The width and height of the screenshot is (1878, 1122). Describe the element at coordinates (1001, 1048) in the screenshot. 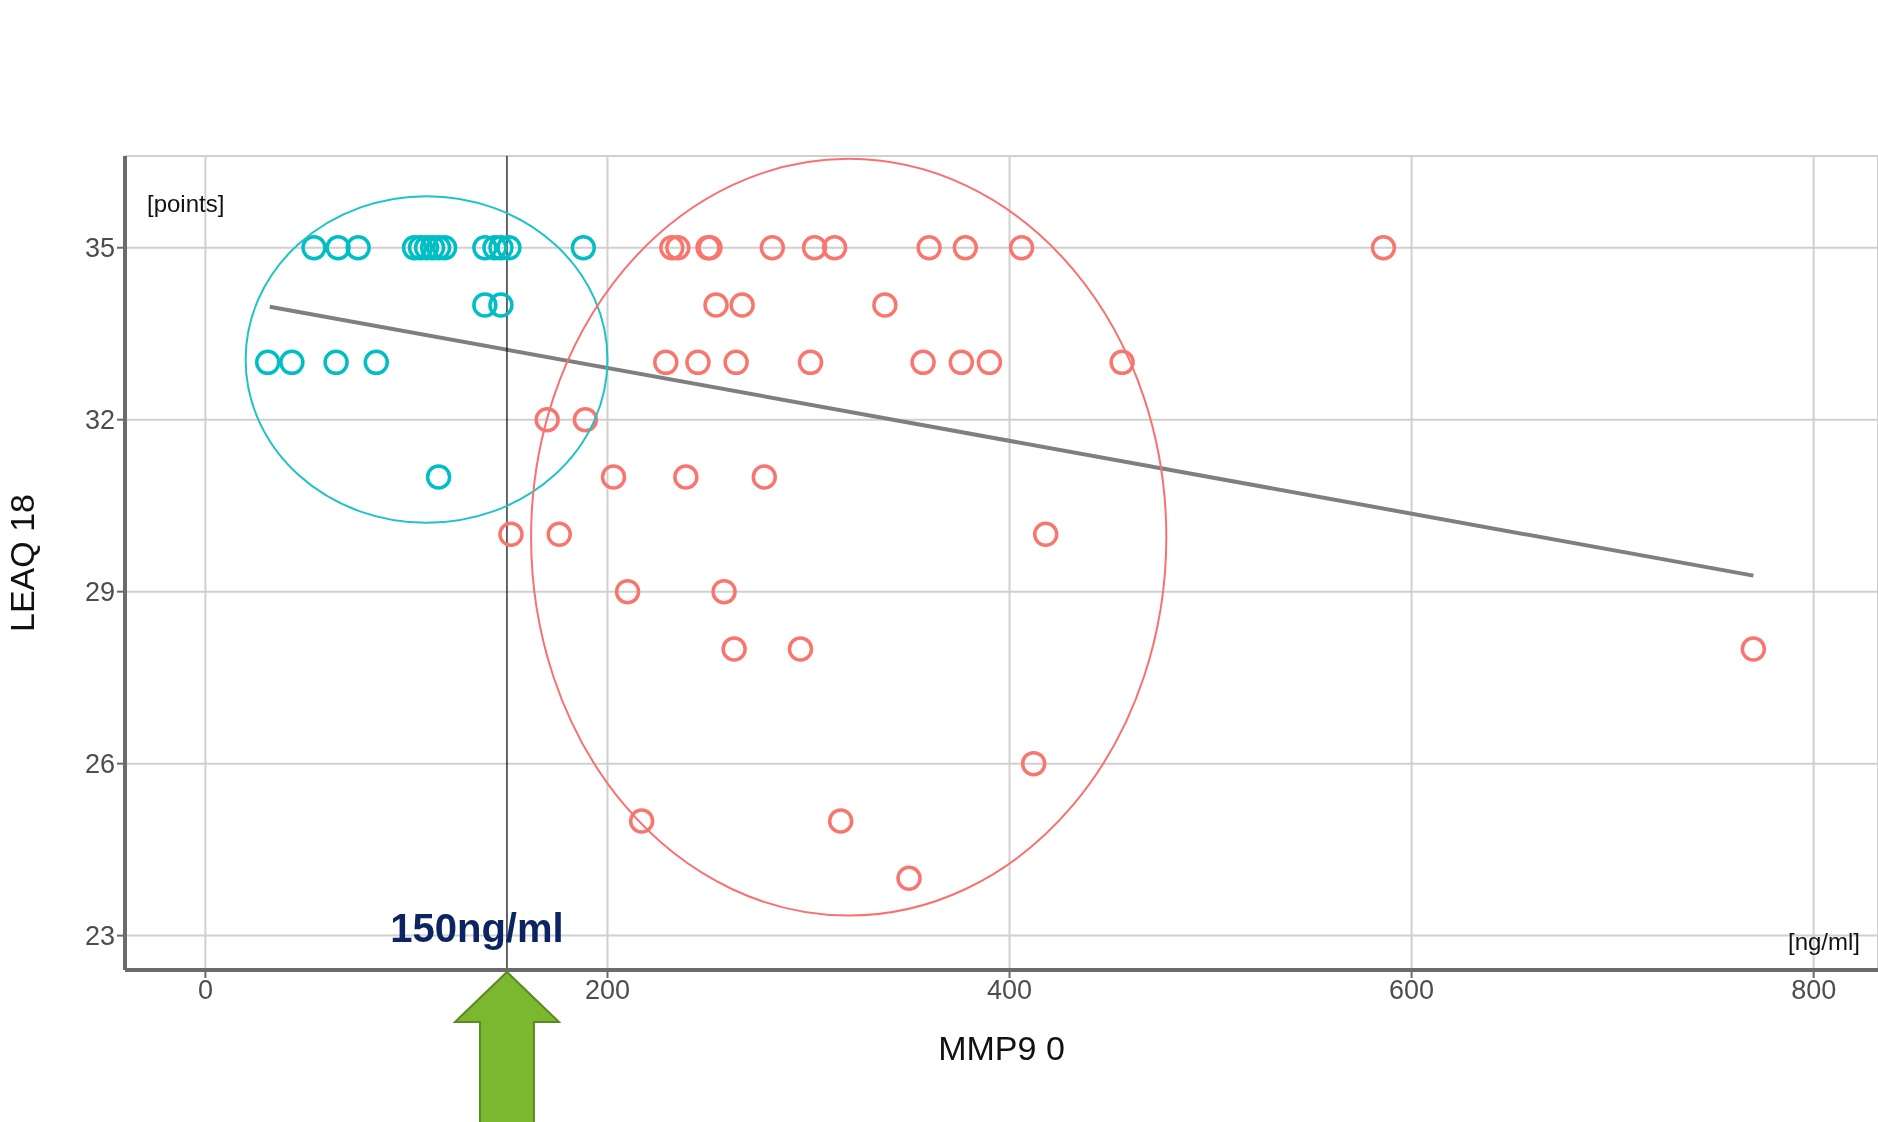

I see `x-axis-title: MMP9 0` at that location.